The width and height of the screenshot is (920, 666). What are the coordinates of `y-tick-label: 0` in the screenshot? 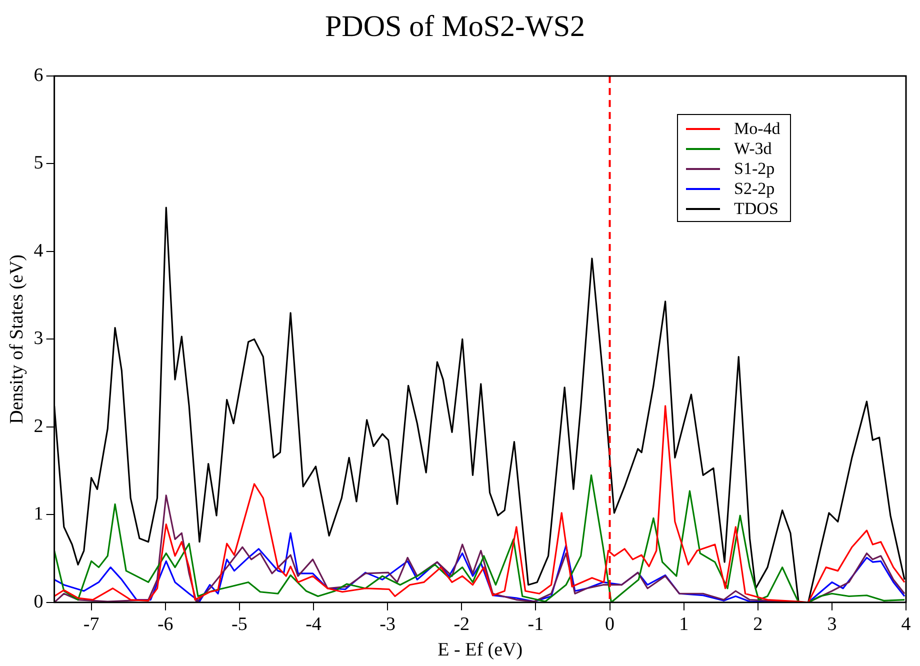 It's located at (39, 601).